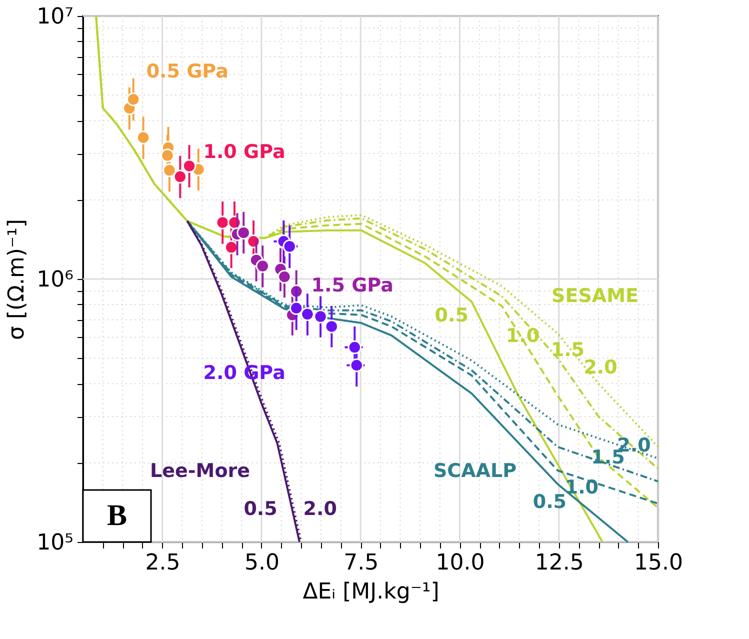 The width and height of the screenshot is (749, 639). Describe the element at coordinates (200, 471) in the screenshot. I see `annotation: Lee-More` at that location.